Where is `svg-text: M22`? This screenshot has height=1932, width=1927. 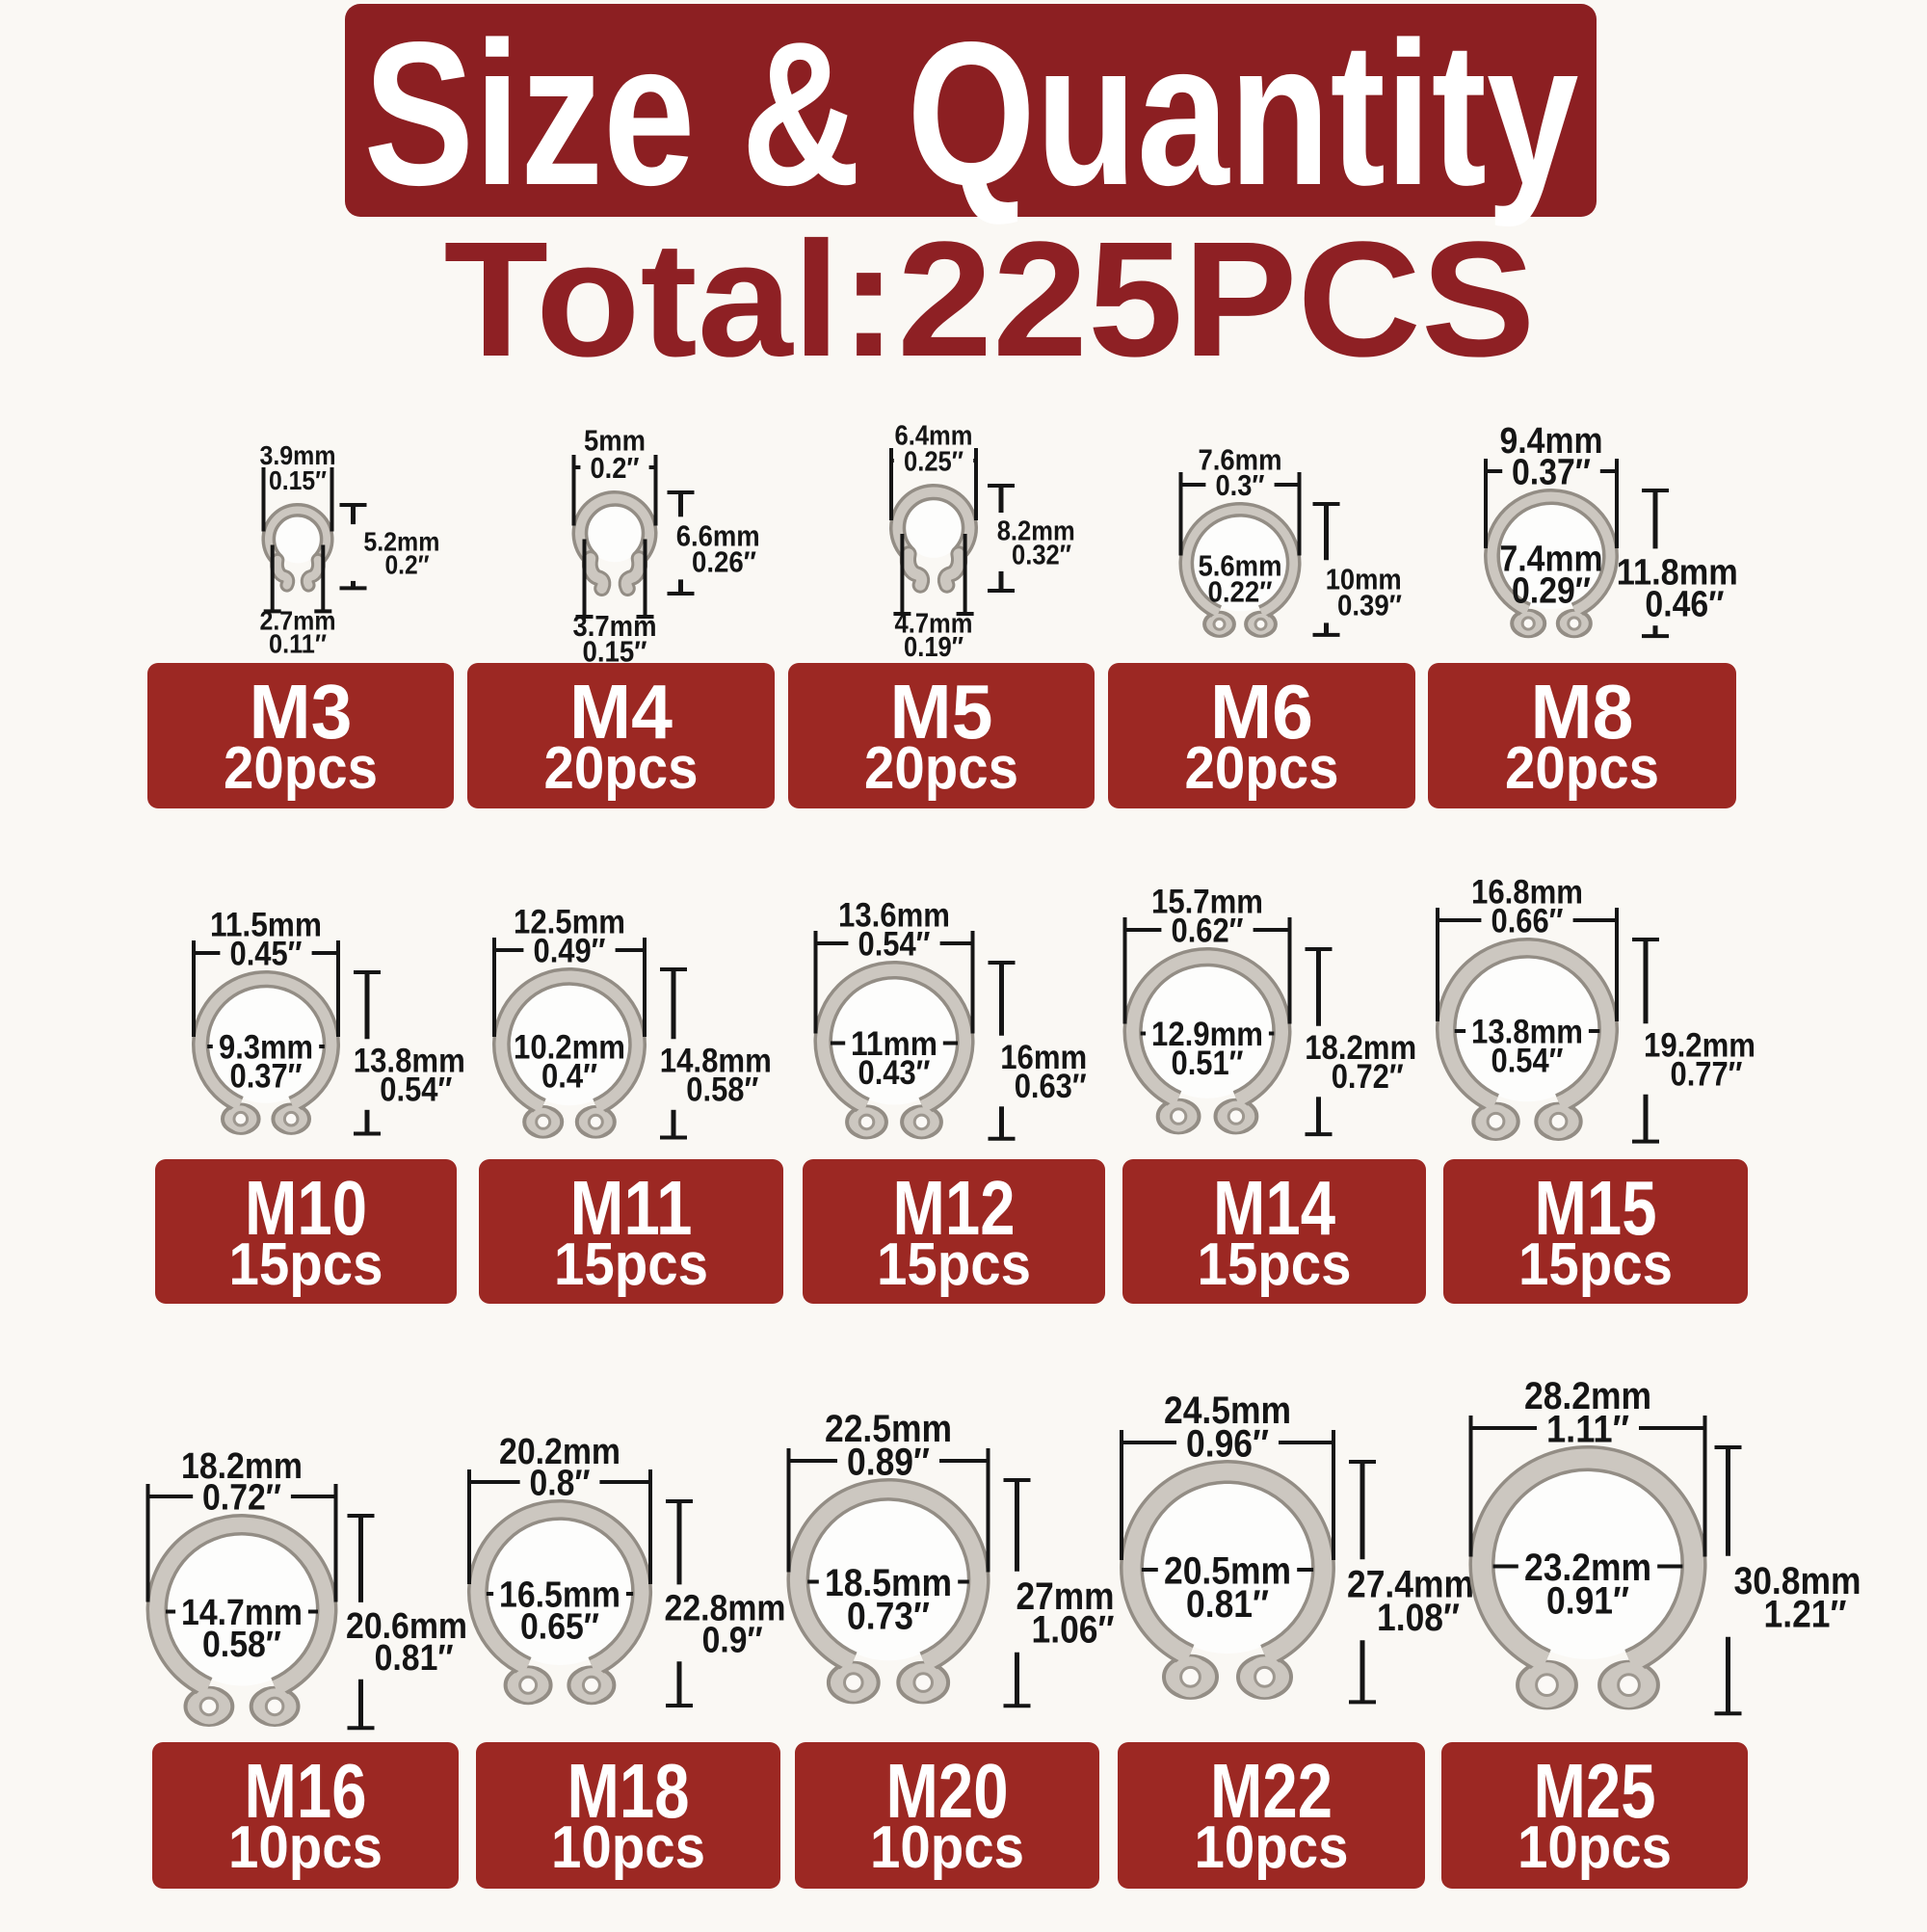 svg-text: M22 is located at coordinates (1271, 1791).